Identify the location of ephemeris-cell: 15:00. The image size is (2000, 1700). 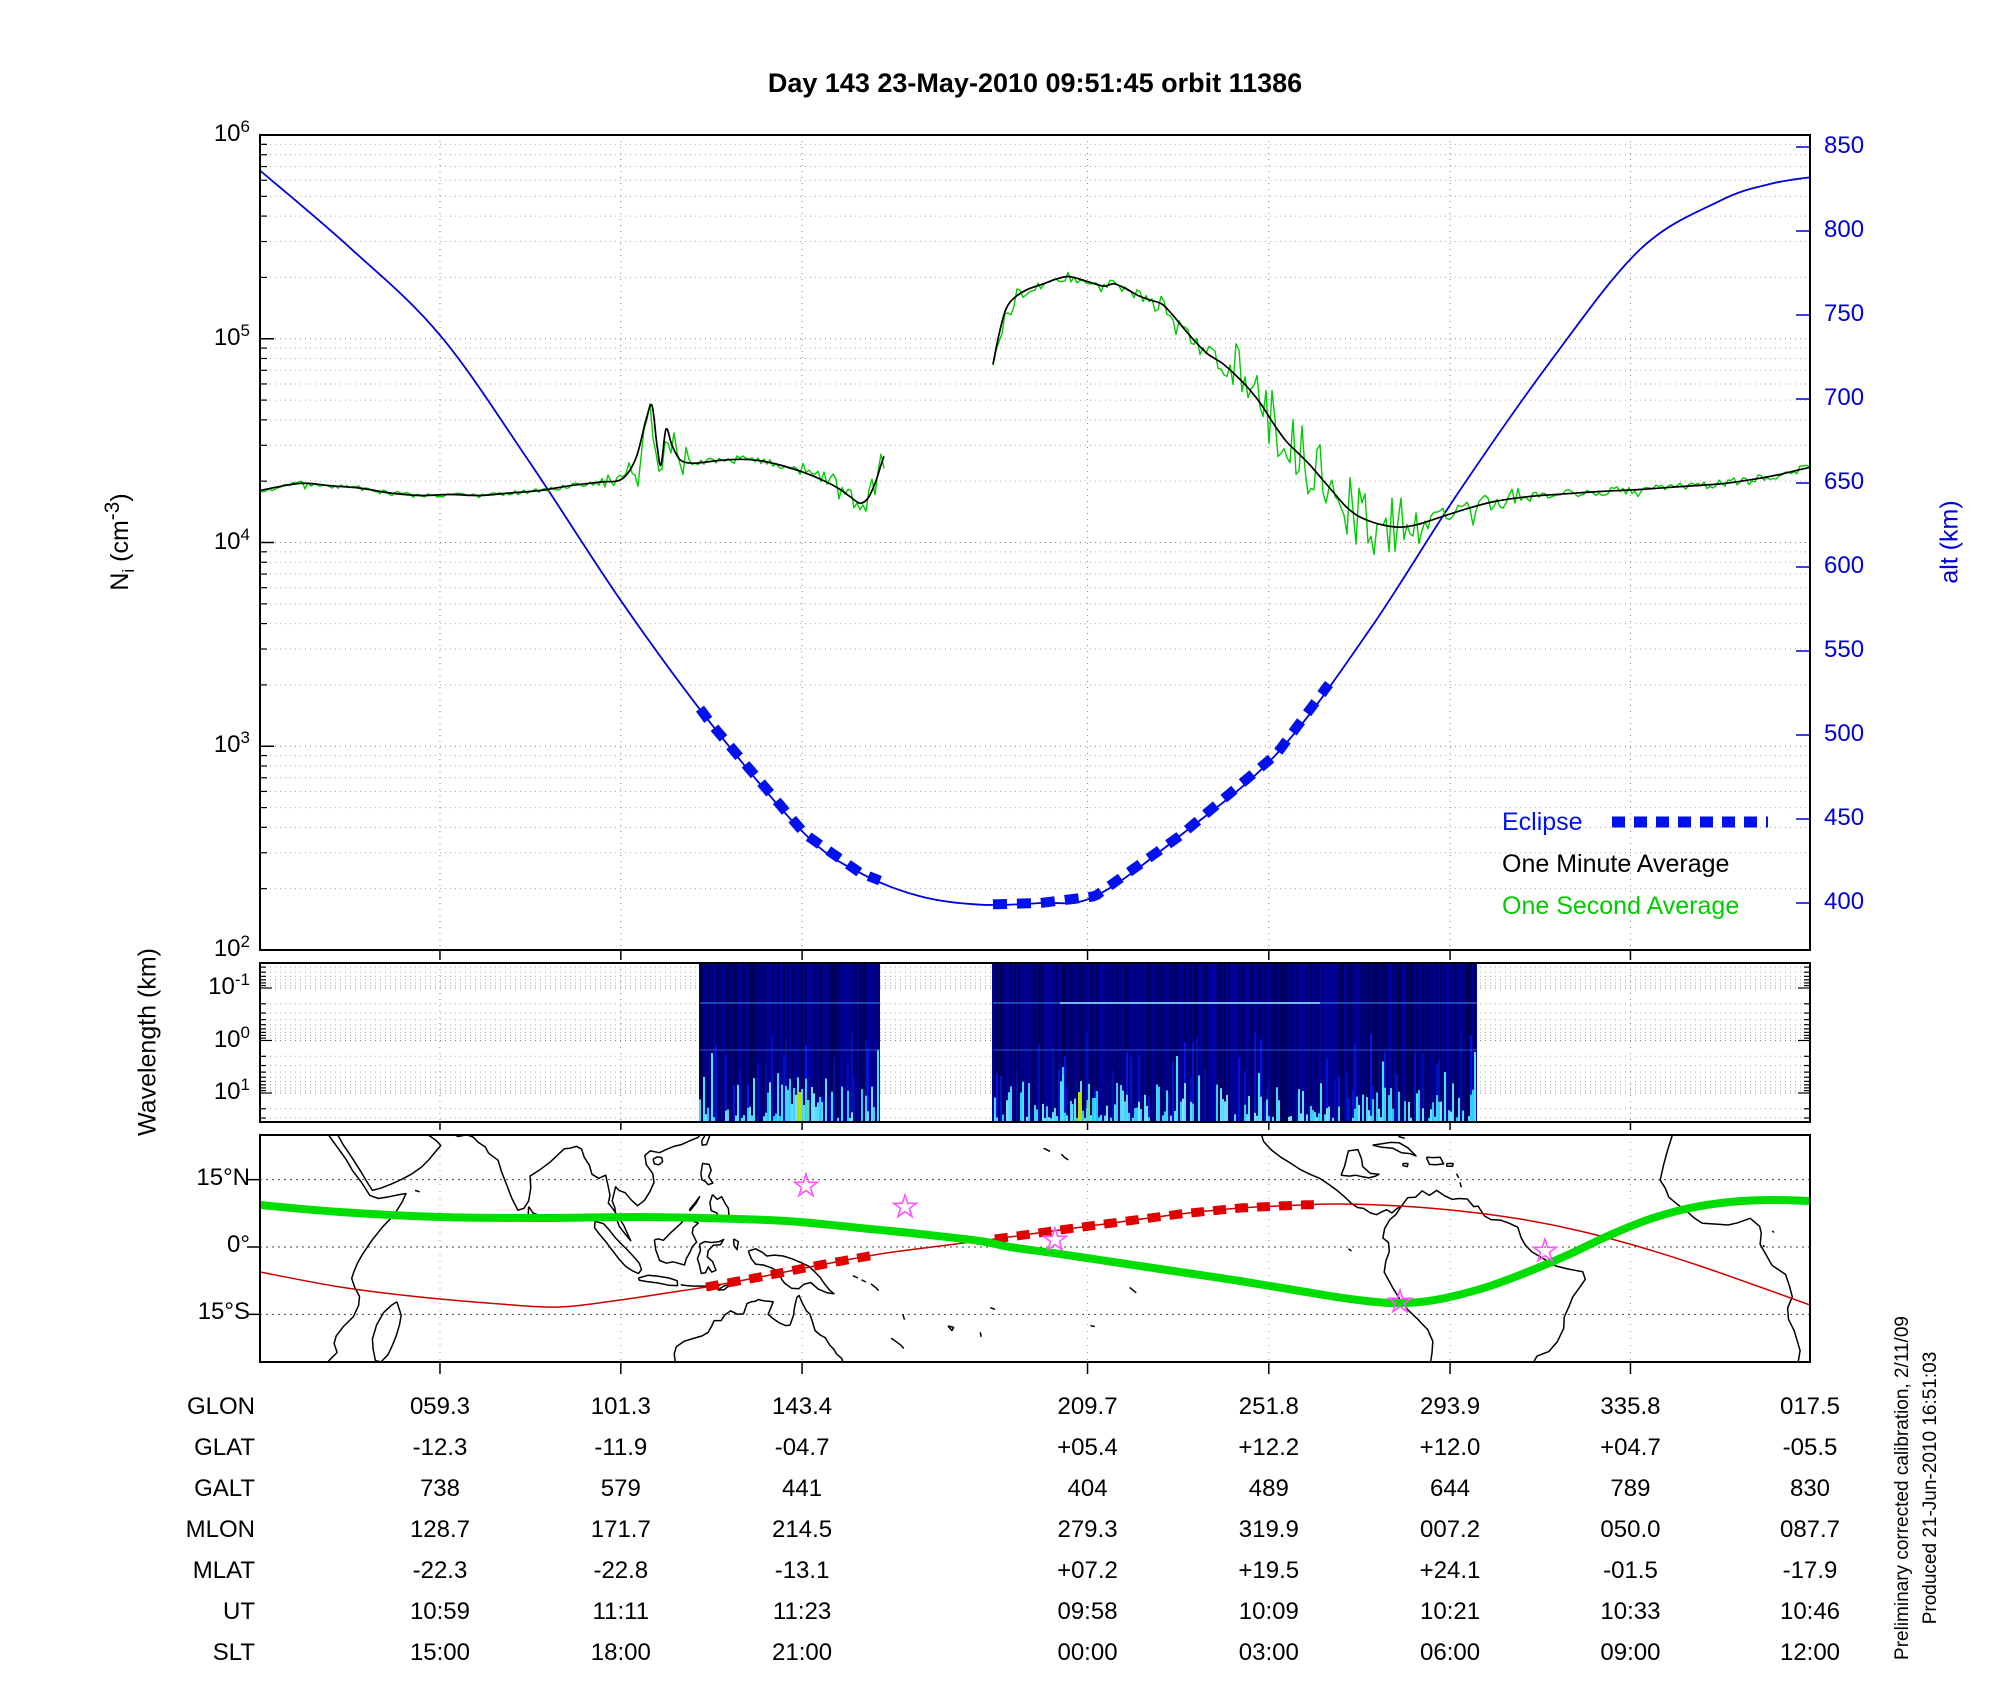
(439, 1652).